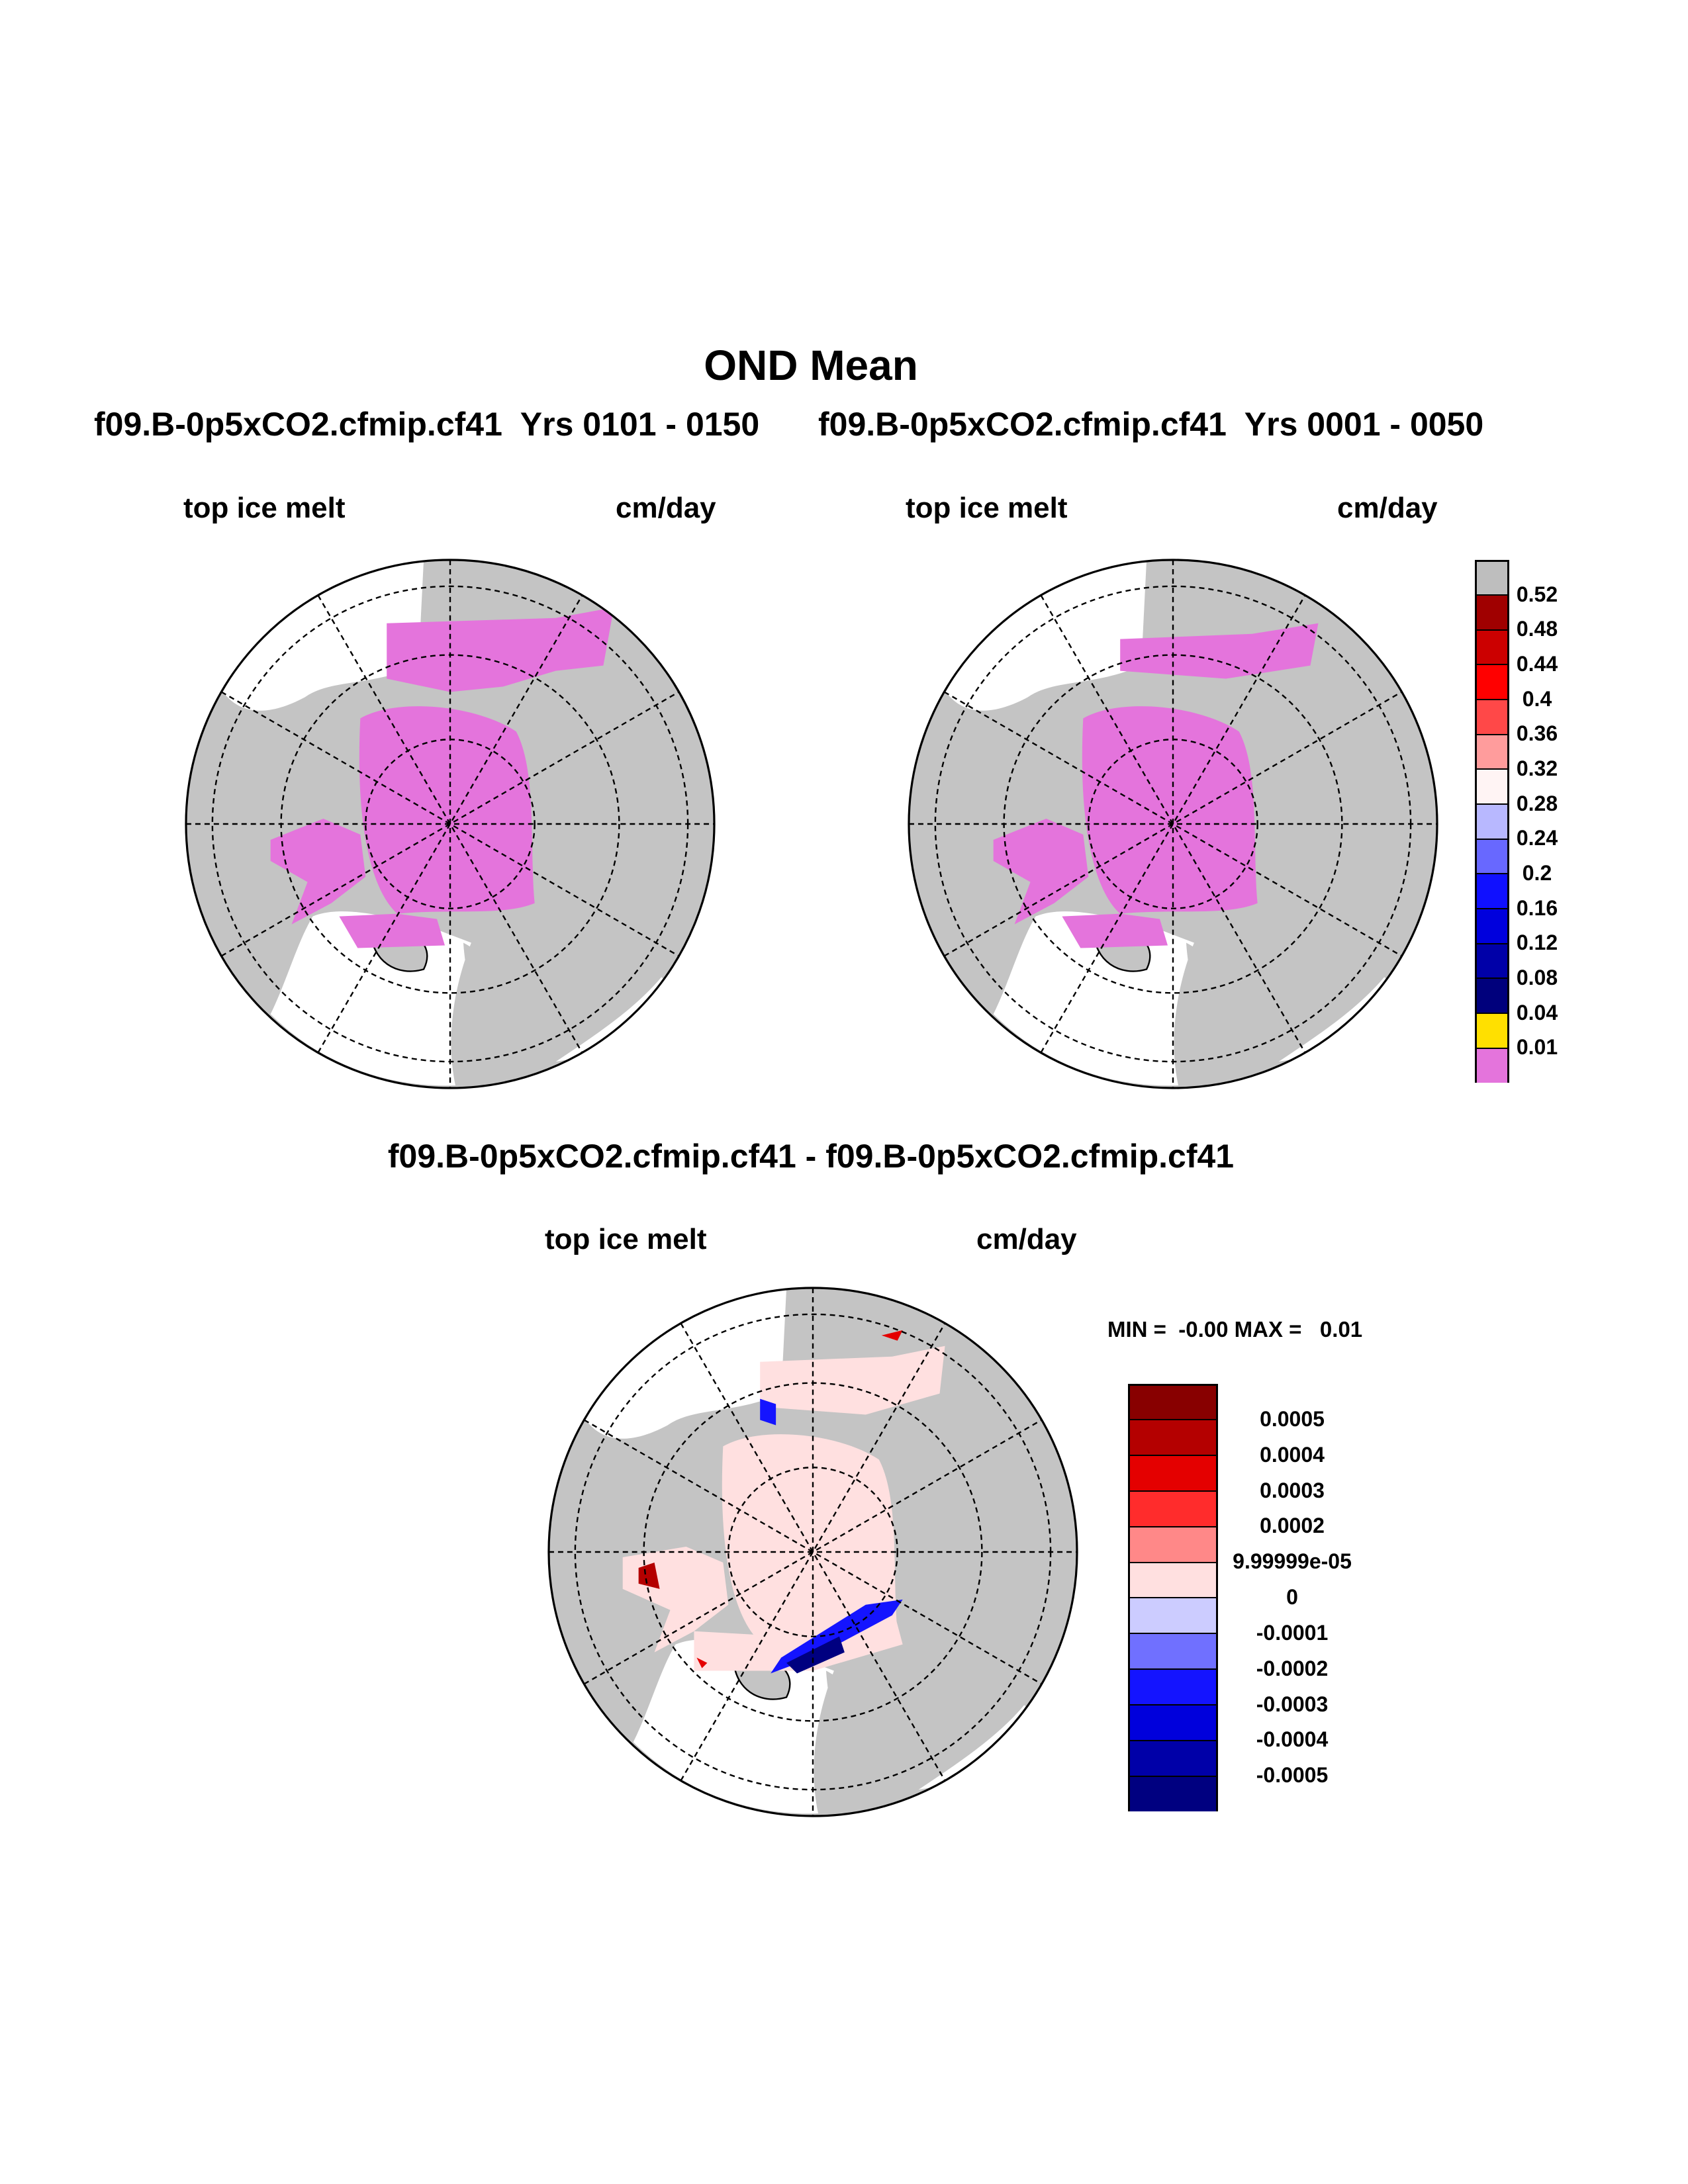 The image size is (1688, 2184). What do you see at coordinates (1026, 1239) in the screenshot?
I see `diff-units-label: cm/day` at bounding box center [1026, 1239].